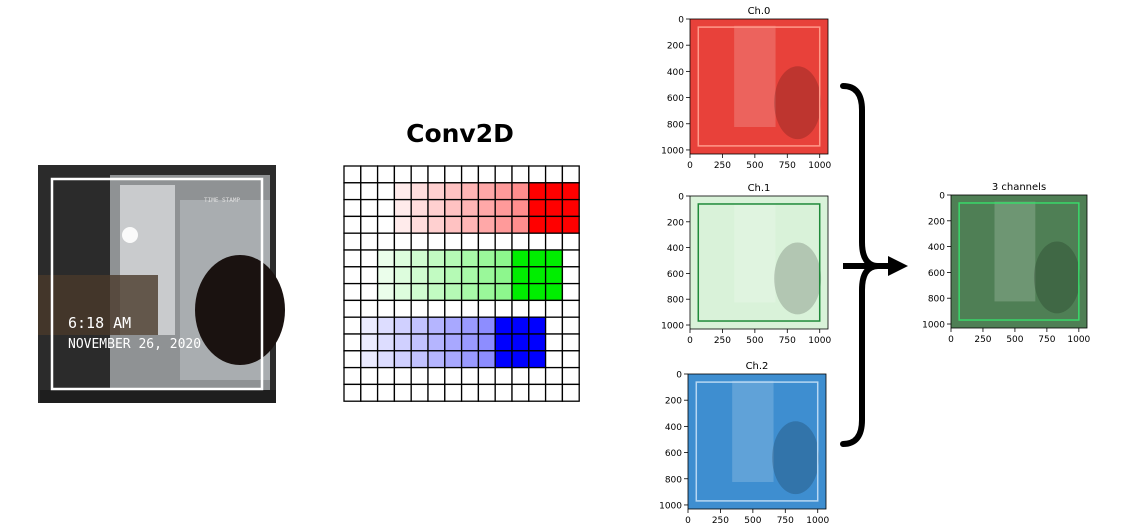 The height and width of the screenshot is (531, 1134). I want to click on plot-ytick: 0, so click(681, 21).